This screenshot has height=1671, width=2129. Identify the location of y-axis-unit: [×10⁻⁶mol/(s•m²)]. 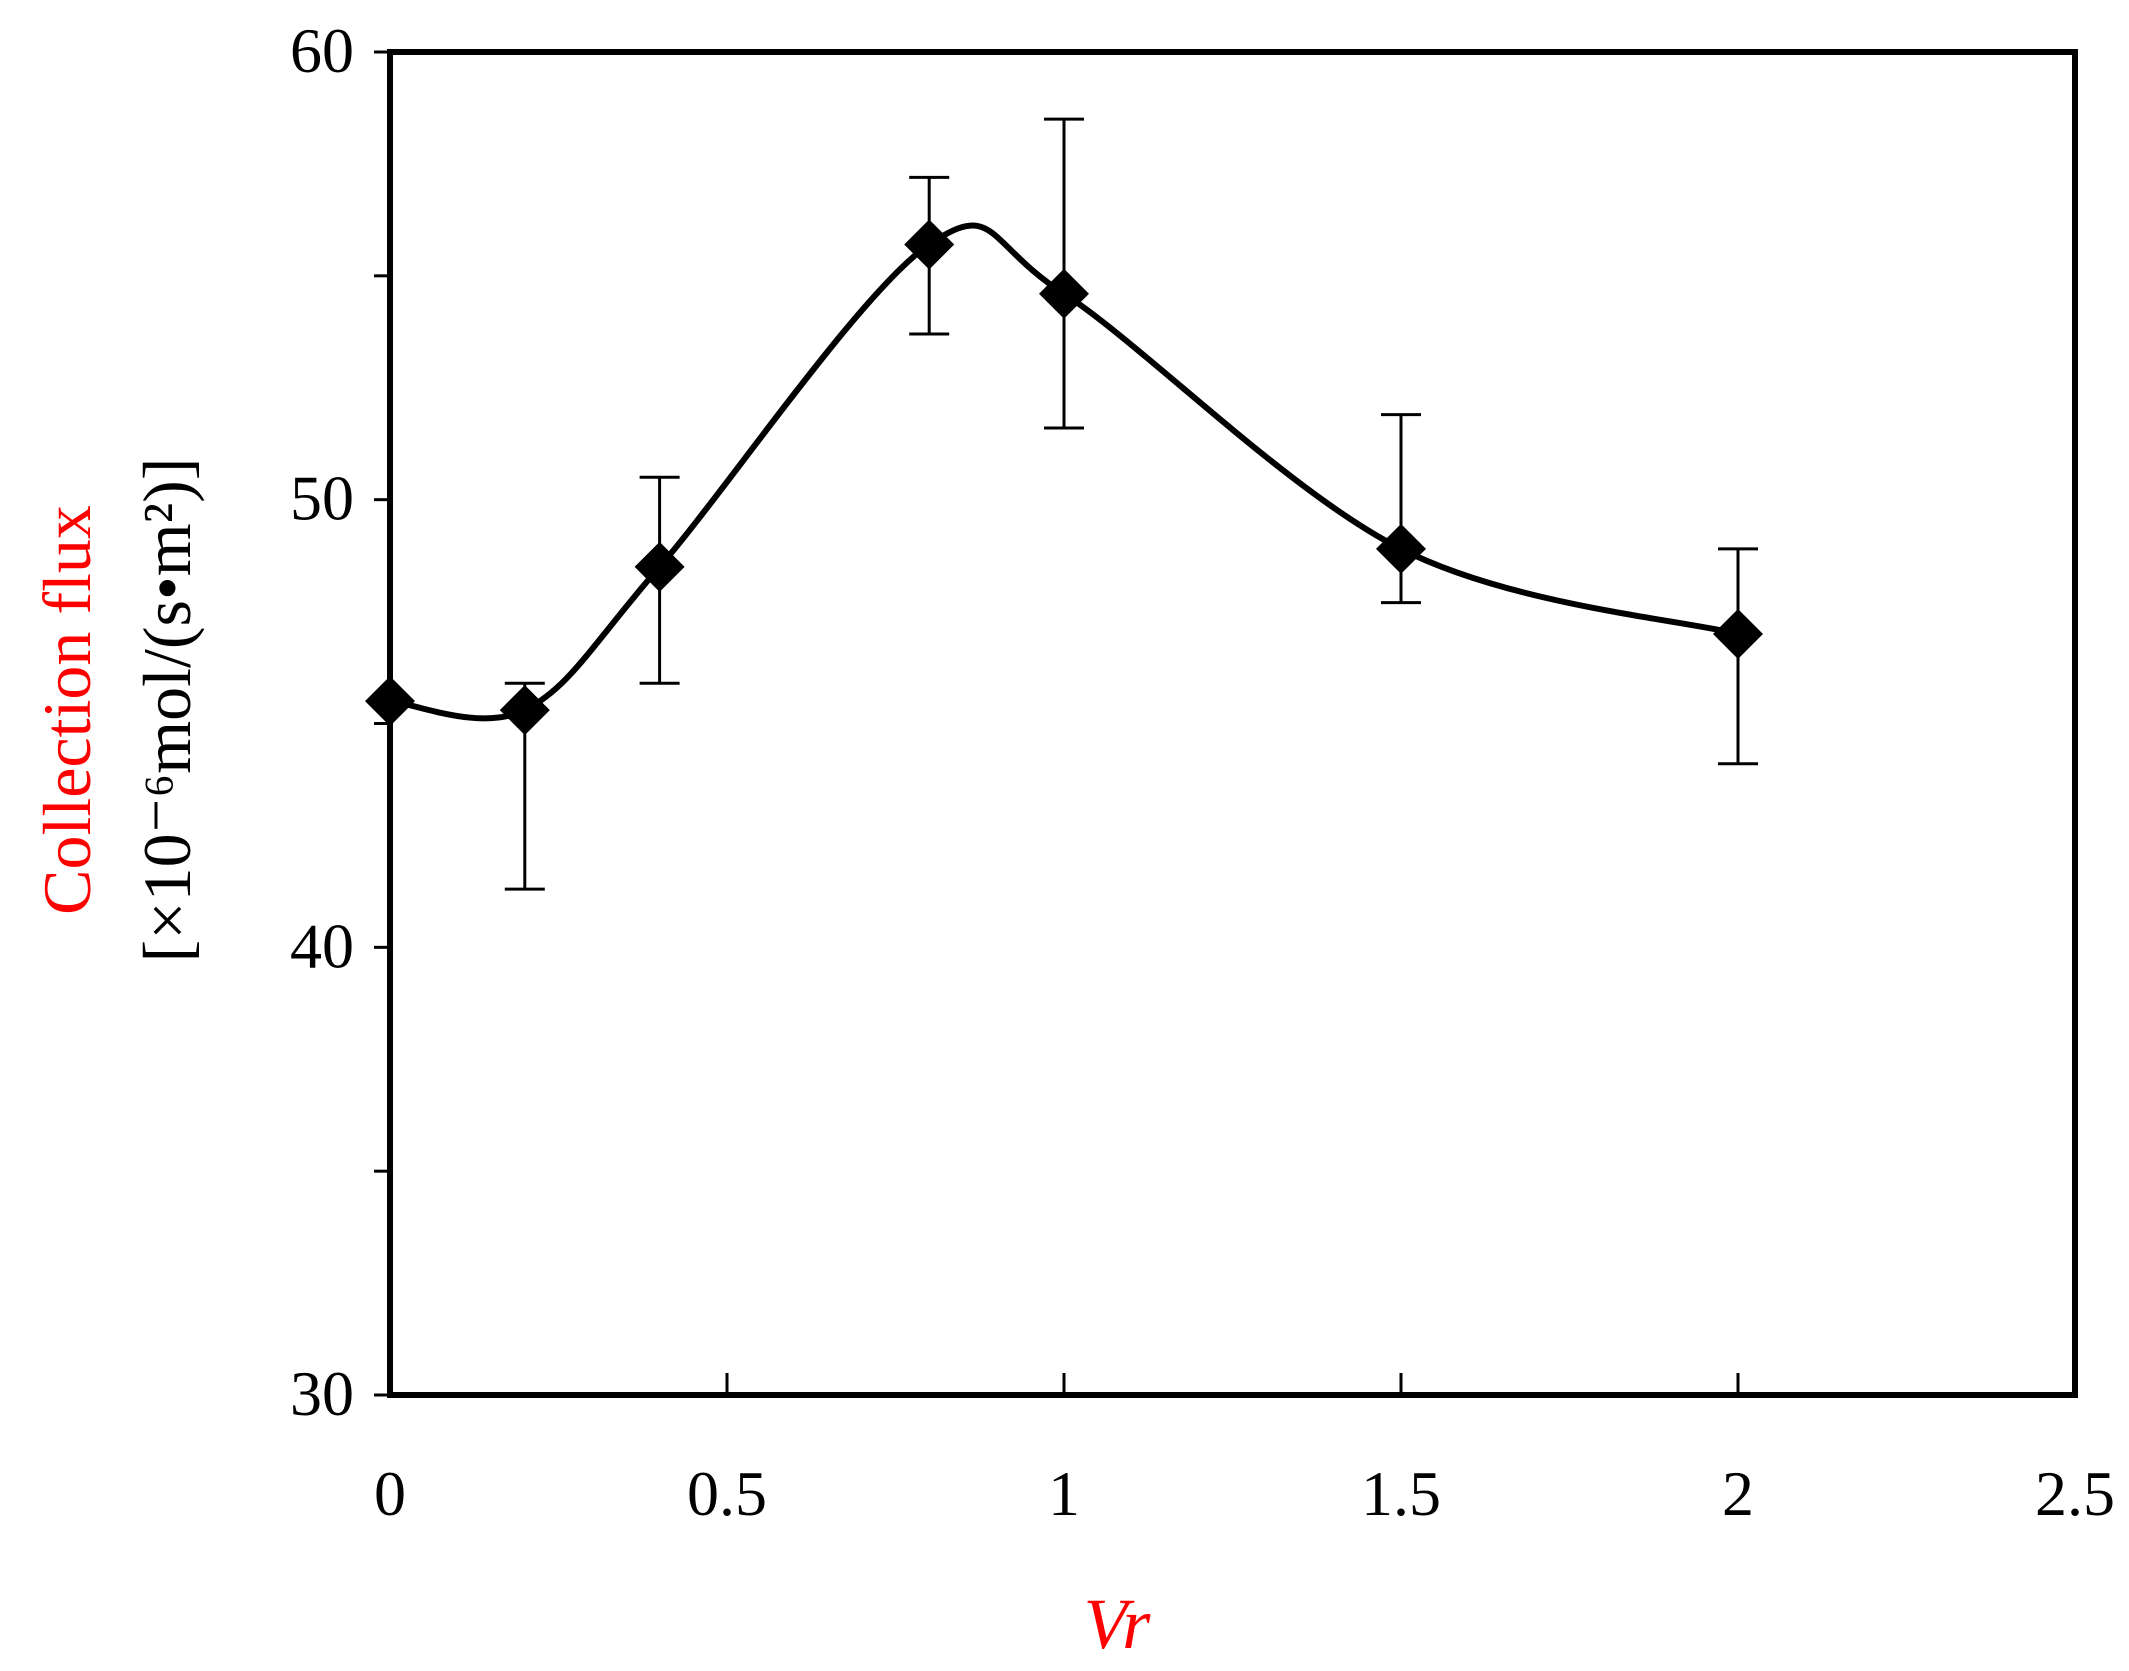
(167, 710).